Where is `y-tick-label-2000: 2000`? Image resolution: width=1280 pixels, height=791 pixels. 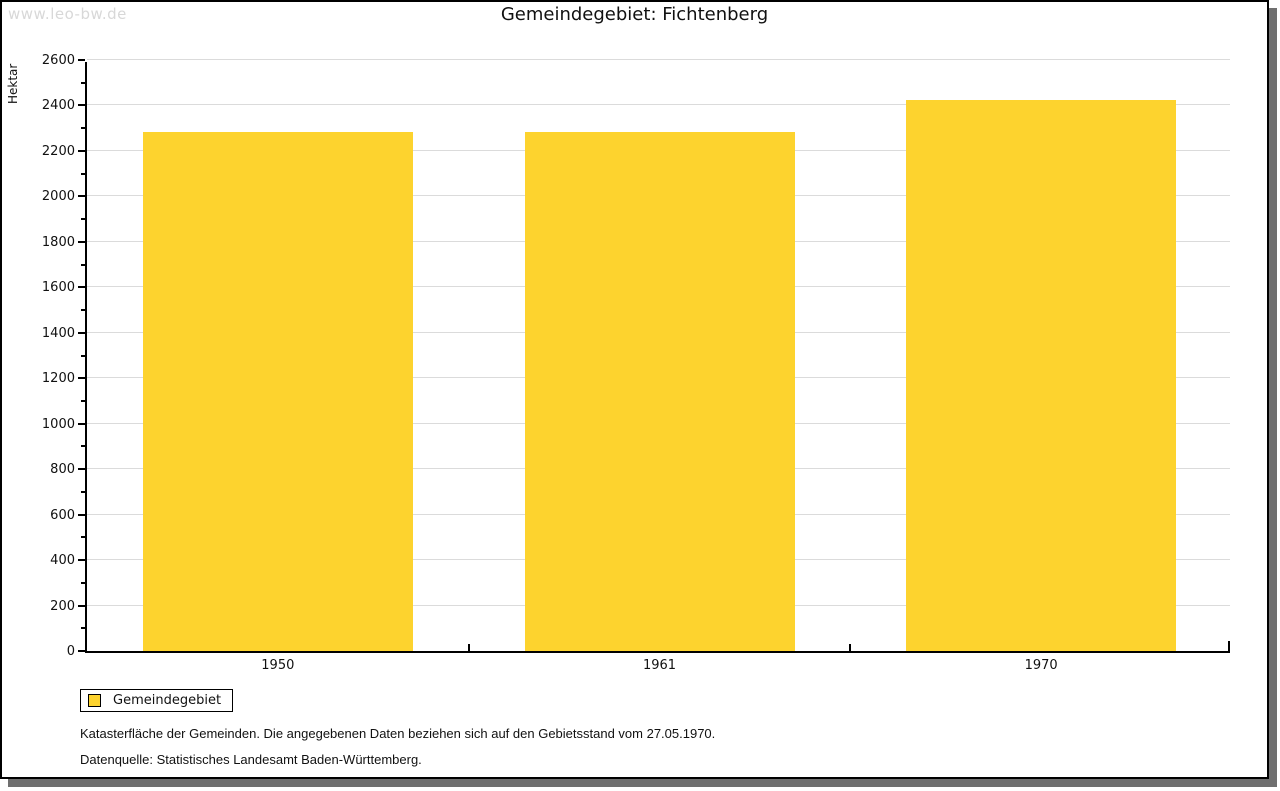 y-tick-label-2000: 2000 is located at coordinates (58, 197).